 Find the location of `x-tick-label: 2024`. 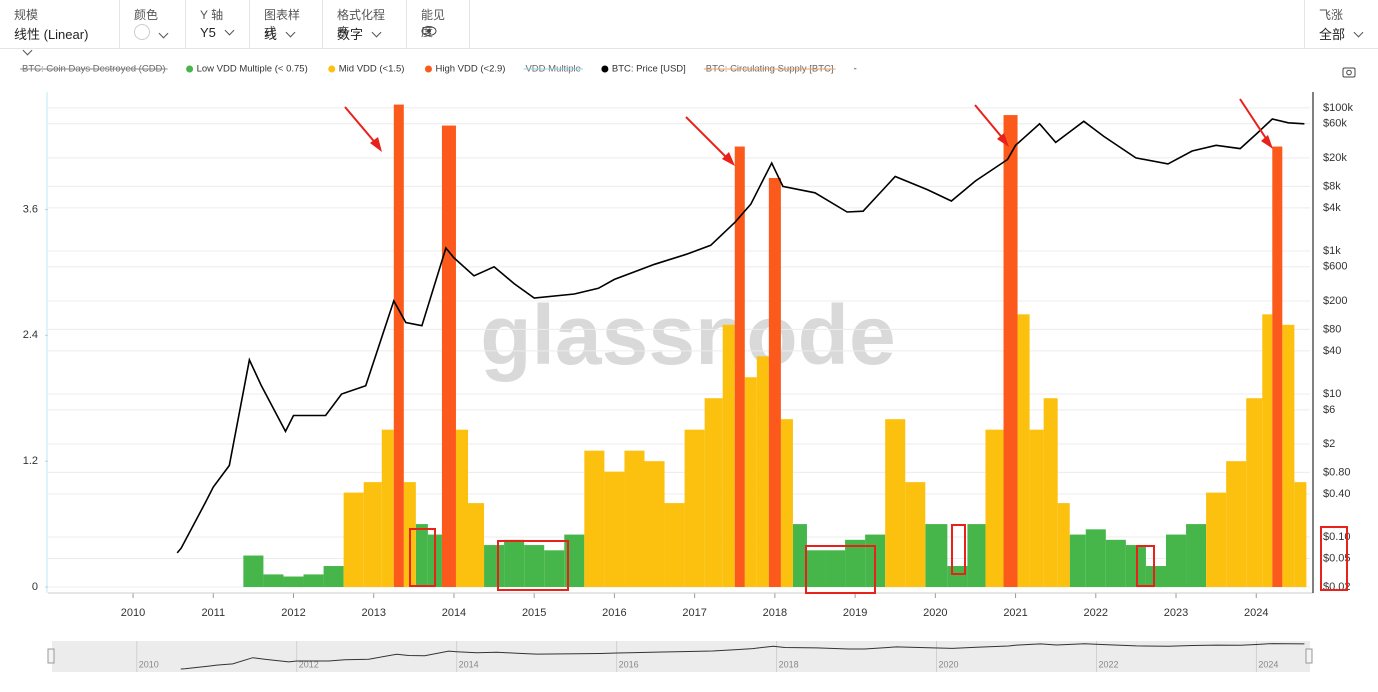

x-tick-label: 2024 is located at coordinates (1256, 613).